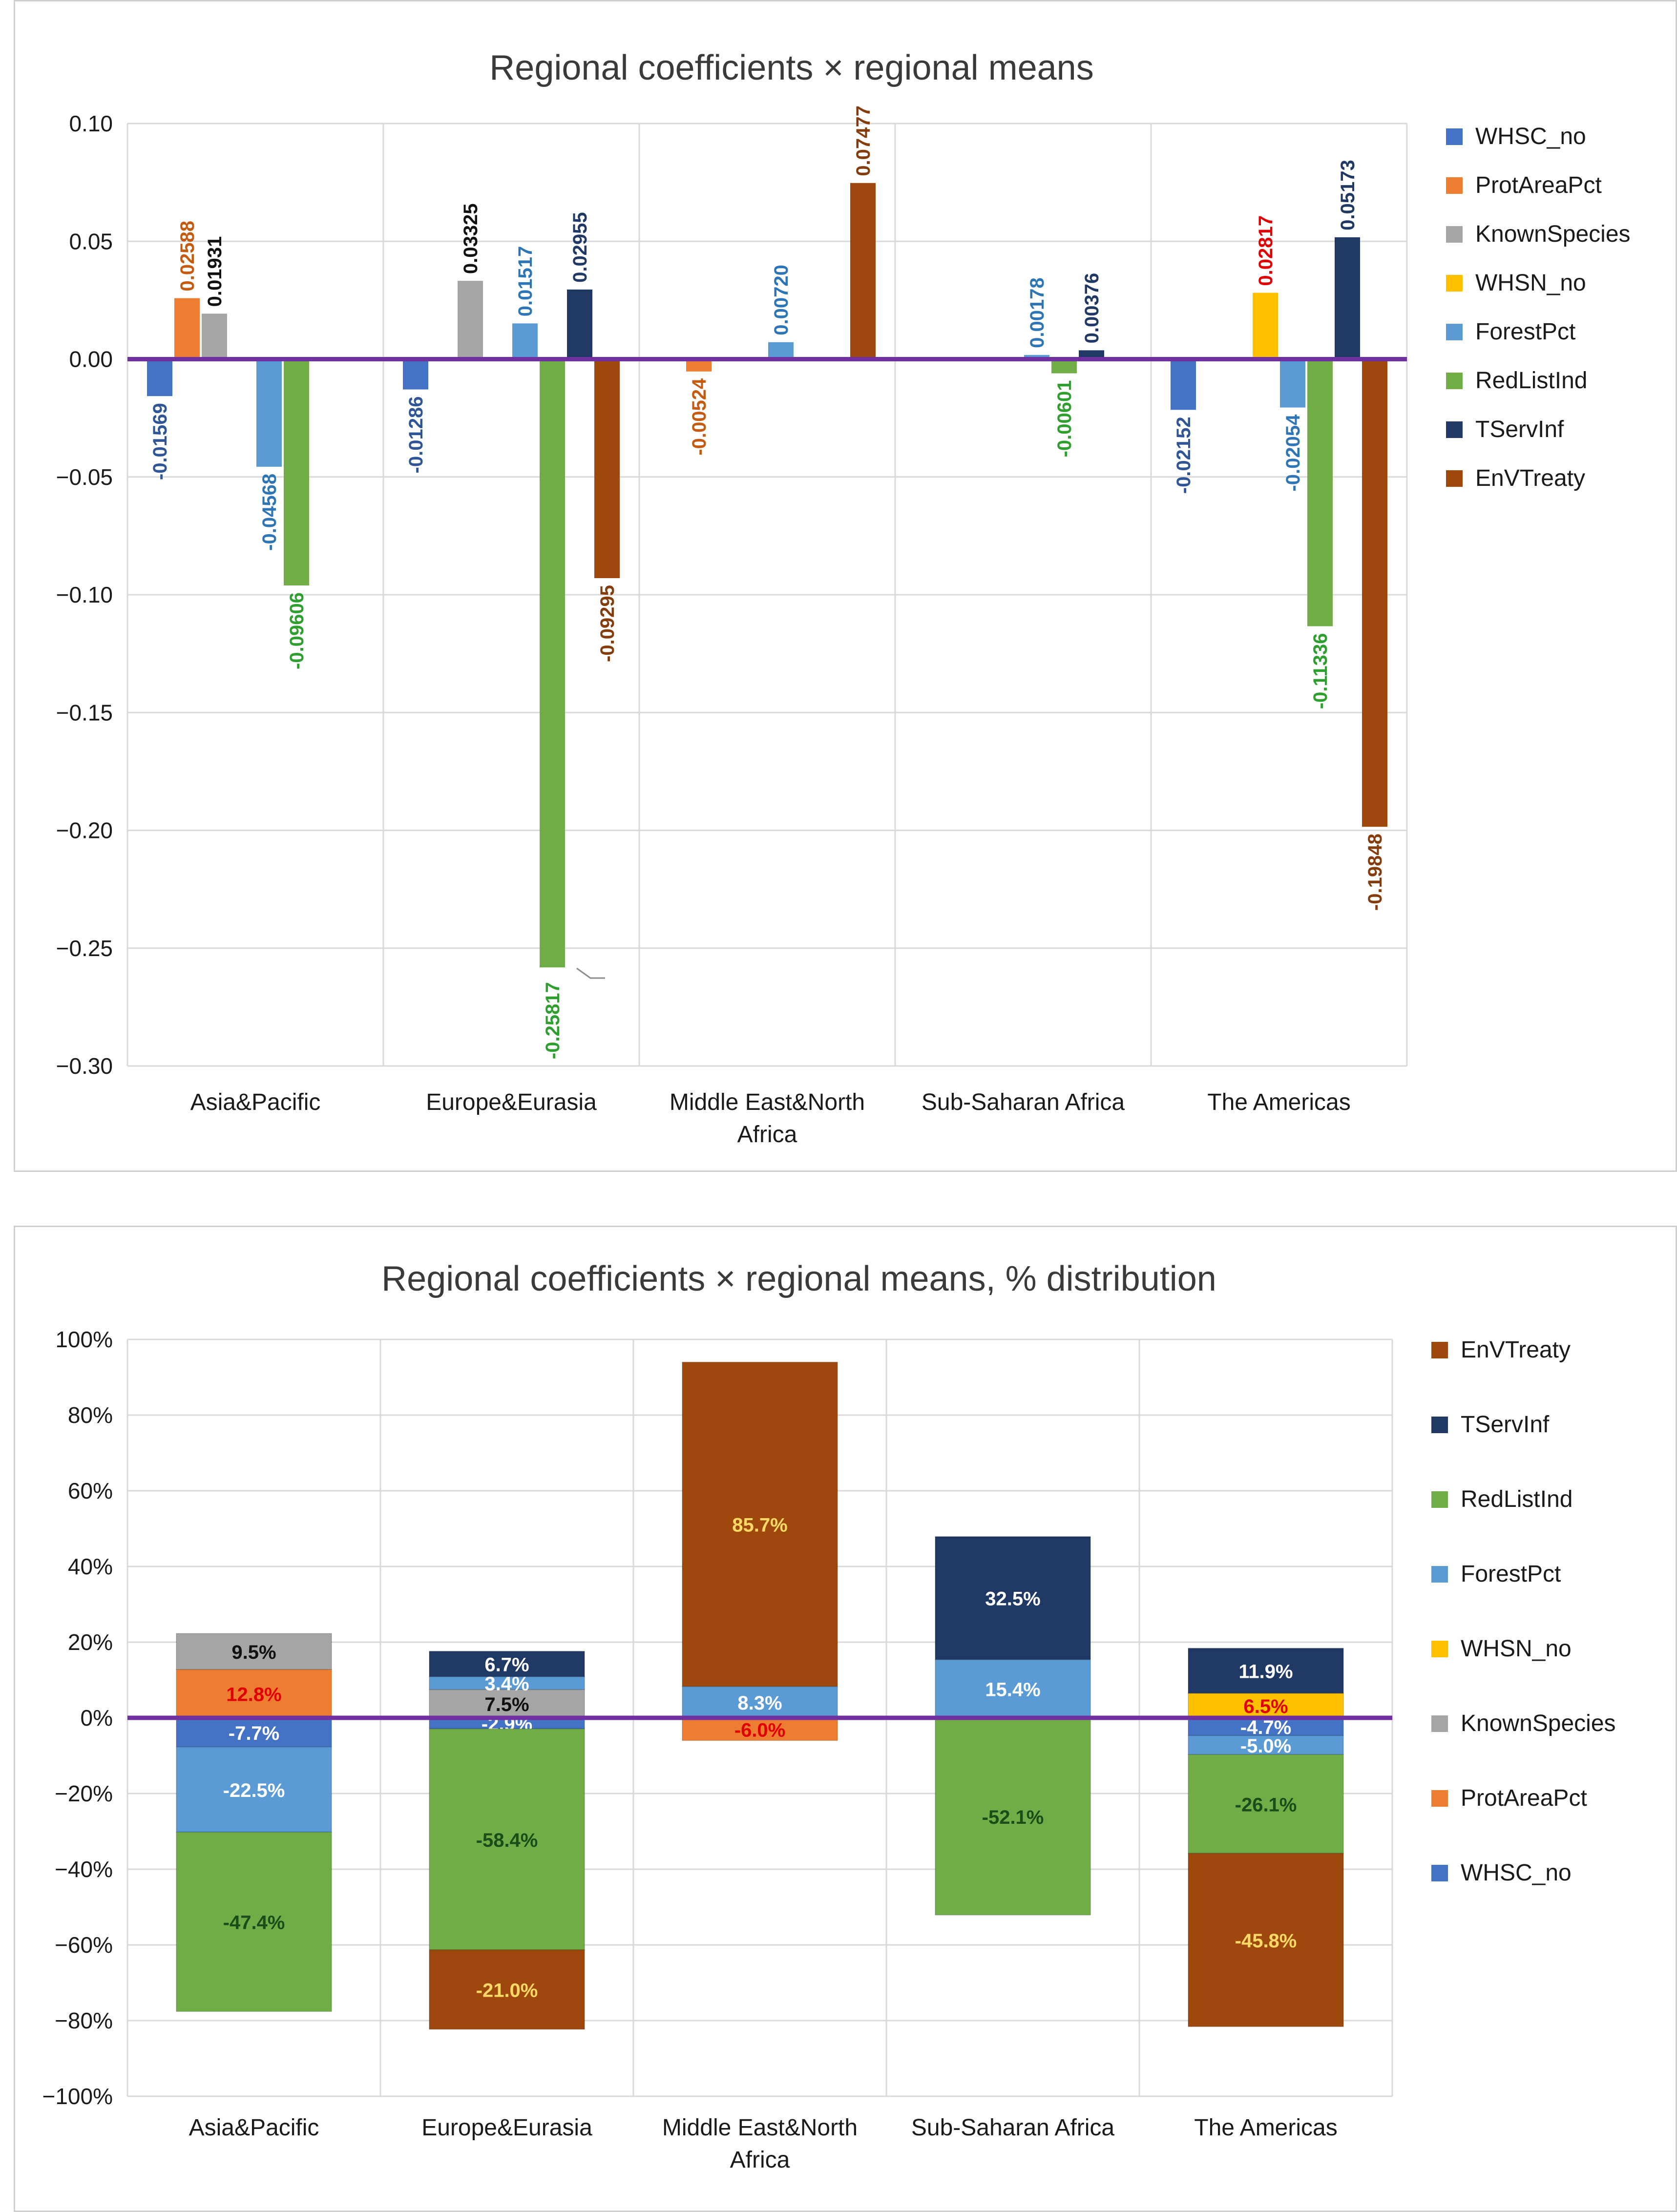 The image size is (1677, 2212). I want to click on chart-1-data-label-tservinf-the-americas: 0.05173, so click(1348, 195).